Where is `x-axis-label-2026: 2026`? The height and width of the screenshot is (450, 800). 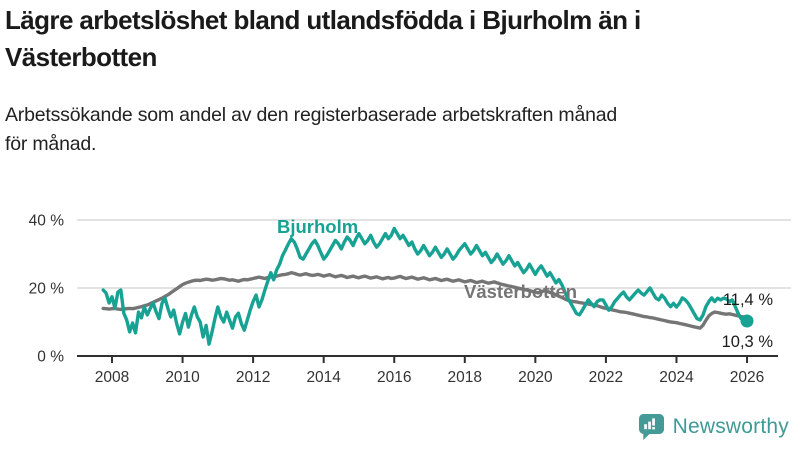
x-axis-label-2026: 2026 is located at coordinates (747, 377).